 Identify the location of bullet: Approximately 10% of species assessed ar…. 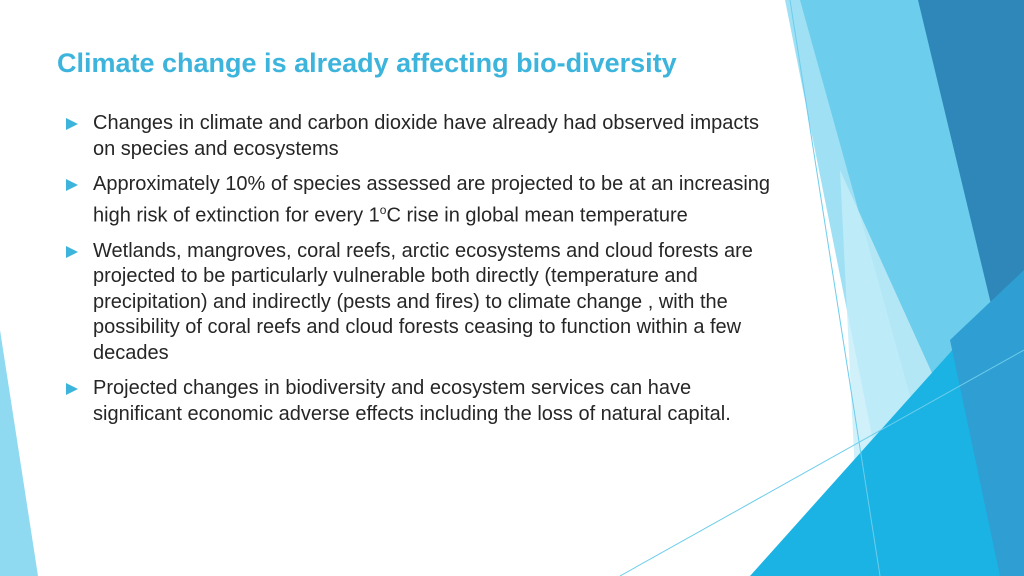
(424, 200).